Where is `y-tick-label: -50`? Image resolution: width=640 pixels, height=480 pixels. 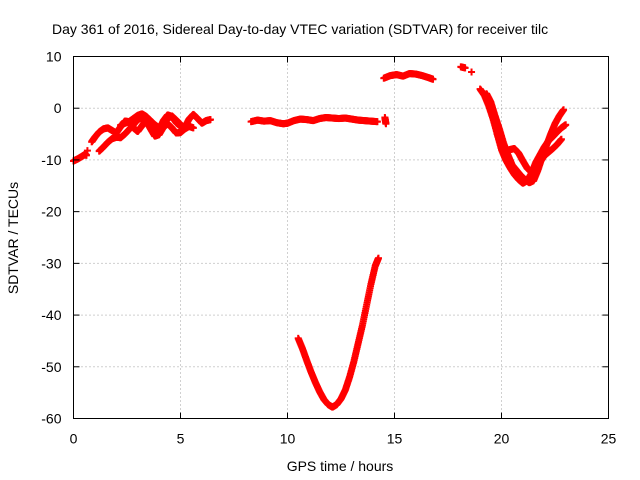 y-tick-label: -50 is located at coordinates (51, 367).